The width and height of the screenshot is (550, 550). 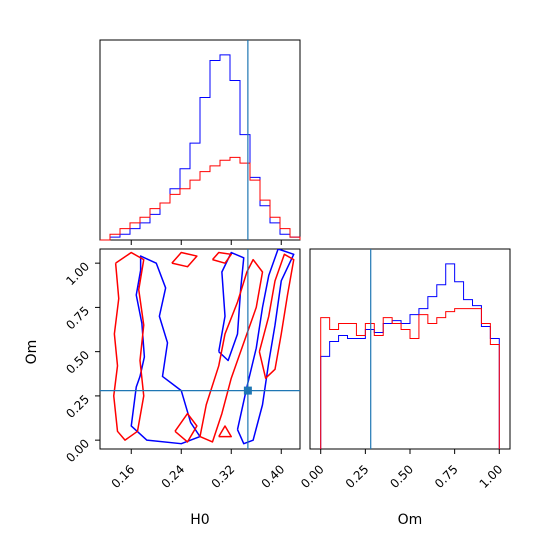 What do you see at coordinates (357, 476) in the screenshot?
I see `om-xtick-label-1: 0.25` at bounding box center [357, 476].